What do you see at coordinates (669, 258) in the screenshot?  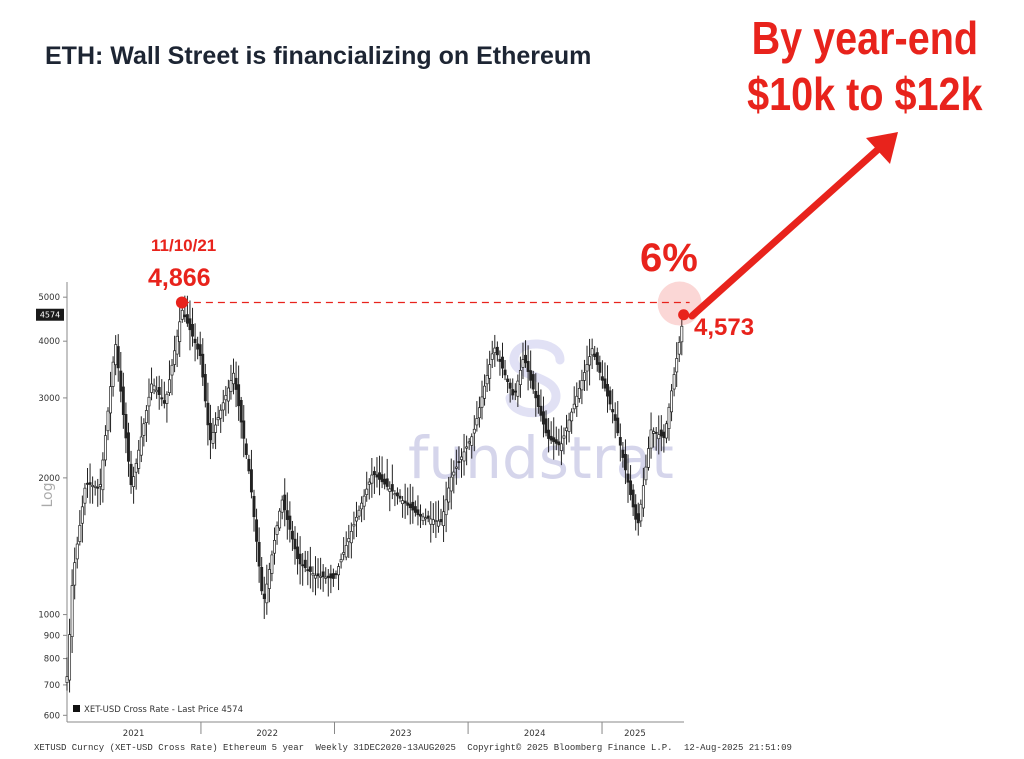 I see `gap-percent-label: 6%` at bounding box center [669, 258].